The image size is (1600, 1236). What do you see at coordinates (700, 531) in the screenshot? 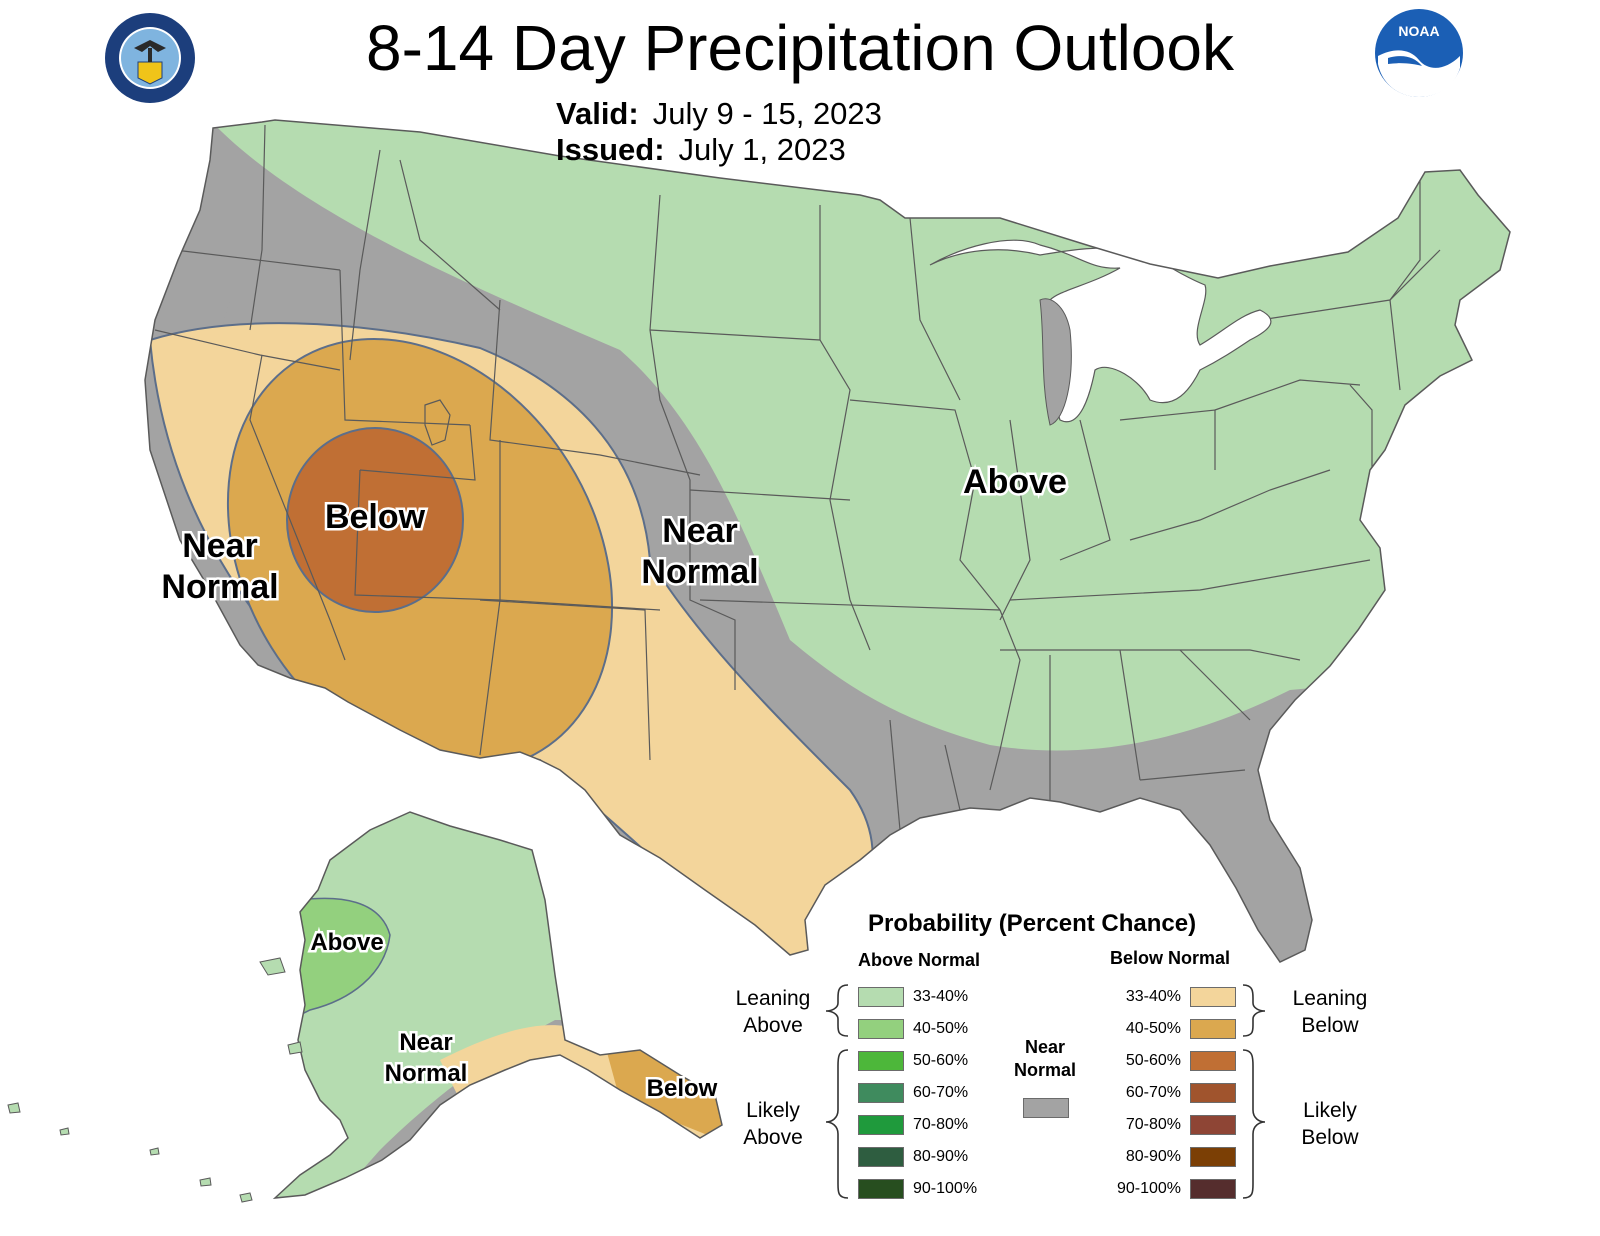
I see `label-near-central-1: Near` at bounding box center [700, 531].